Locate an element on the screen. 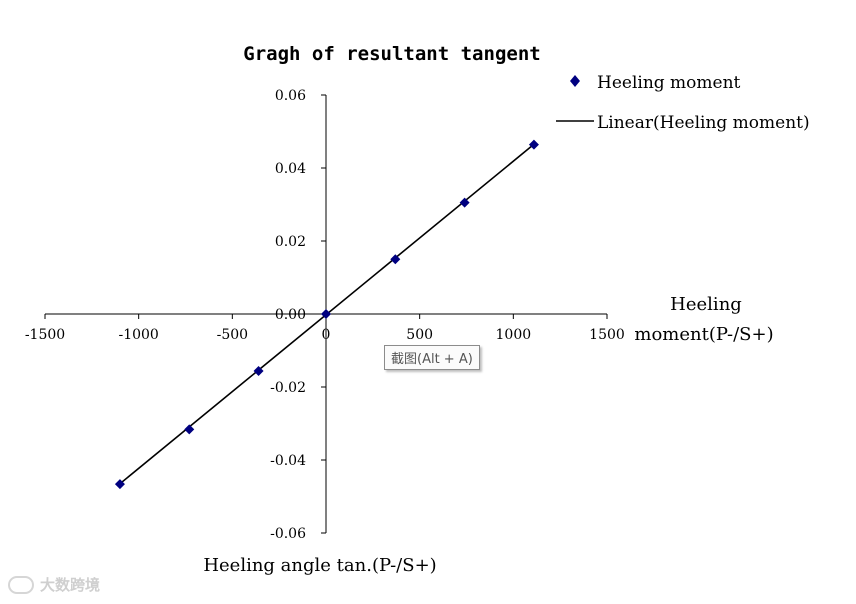 Image resolution: width=856 pixels, height=604 pixels. y-tick-label: -0.02 is located at coordinates (288, 388).